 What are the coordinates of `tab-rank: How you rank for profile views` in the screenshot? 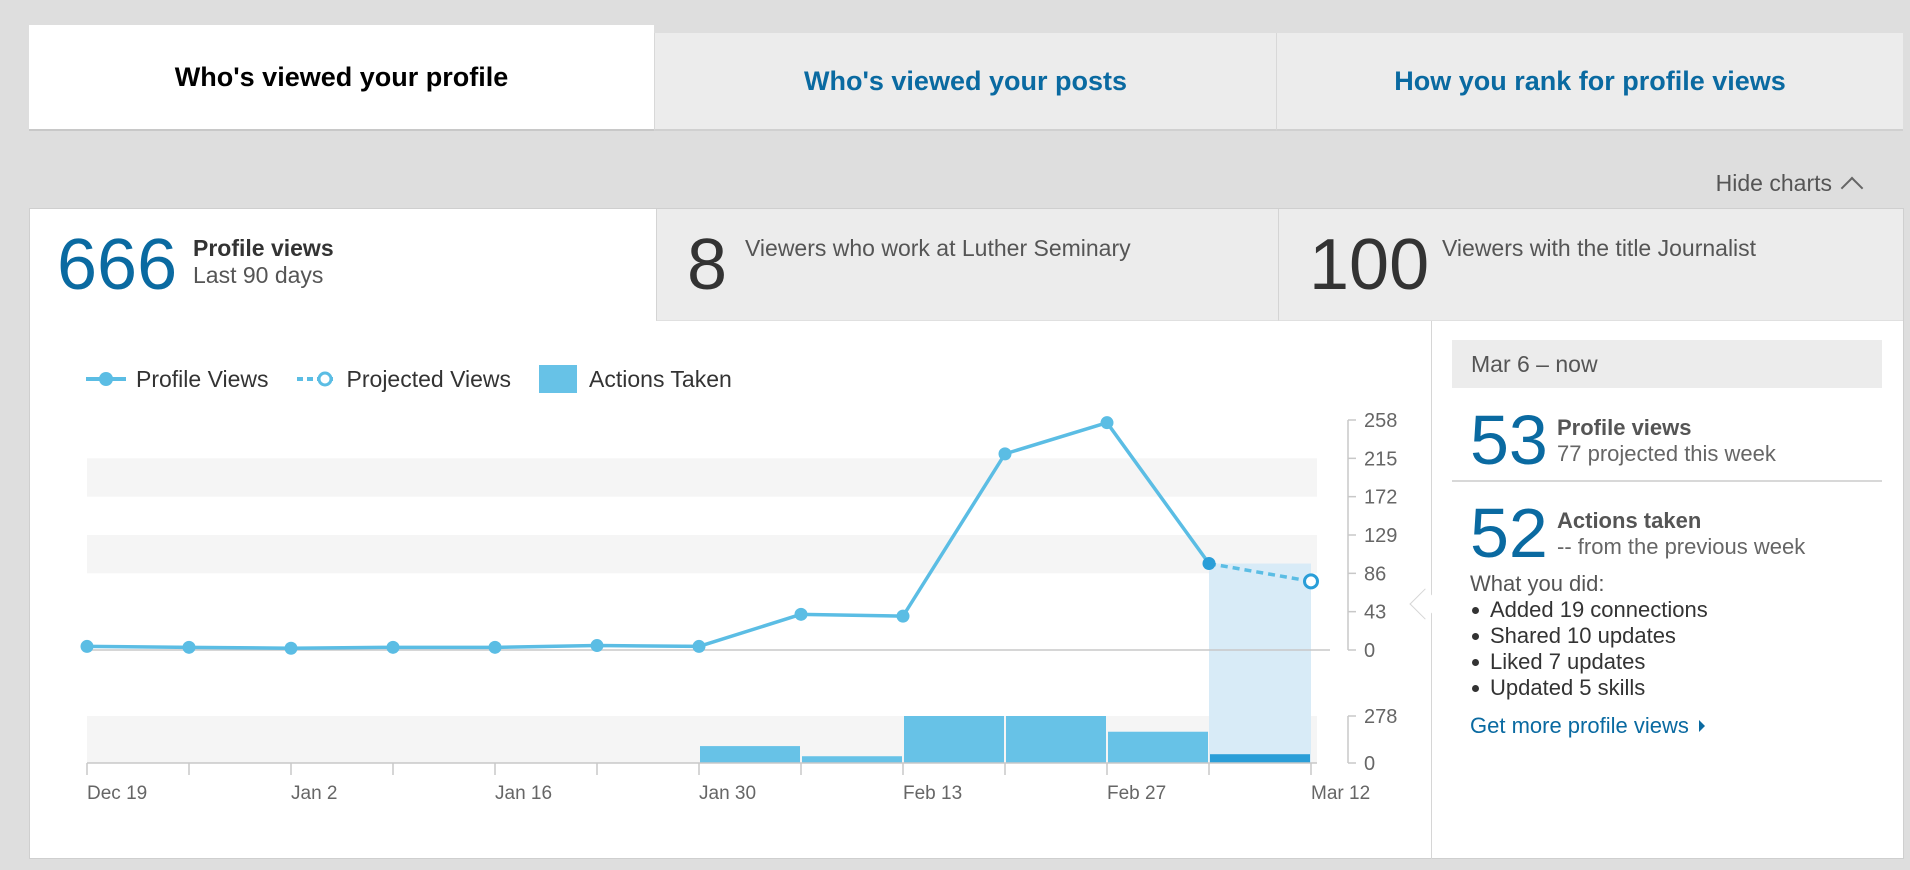 It's located at (1589, 82).